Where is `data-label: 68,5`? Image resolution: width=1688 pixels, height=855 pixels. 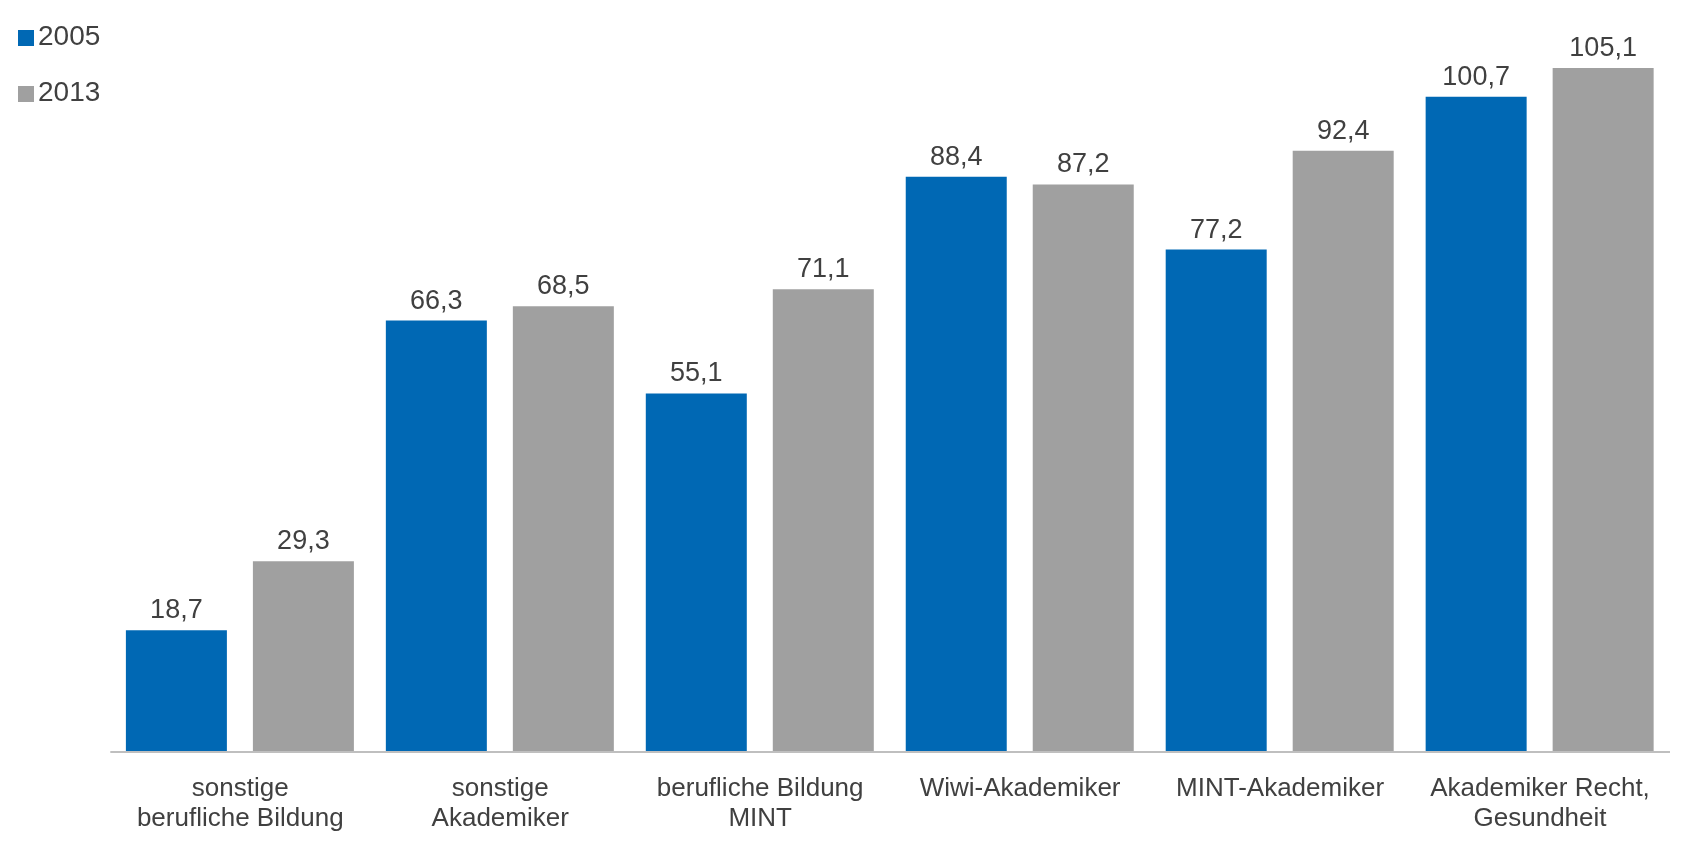 data-label: 68,5 is located at coordinates (563, 285).